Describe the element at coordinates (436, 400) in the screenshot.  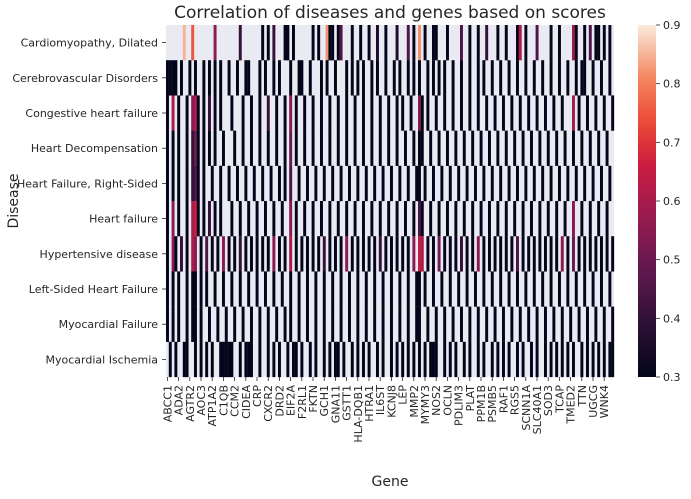
I see `column-label: NOS2` at that location.